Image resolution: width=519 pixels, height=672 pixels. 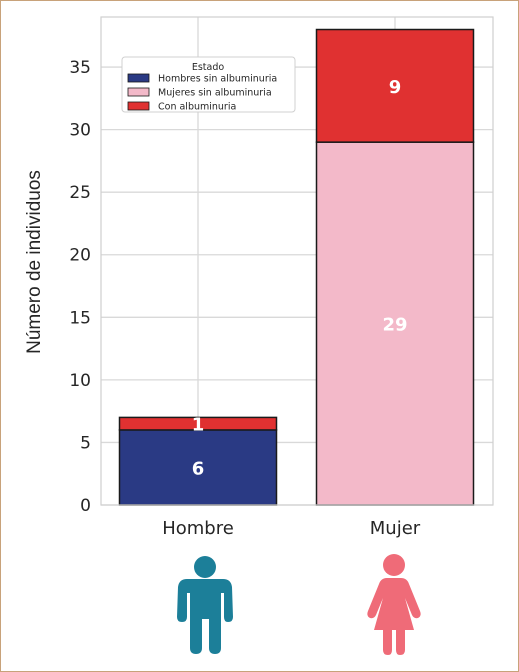 What do you see at coordinates (205, 605) in the screenshot?
I see `male-person-icon` at bounding box center [205, 605].